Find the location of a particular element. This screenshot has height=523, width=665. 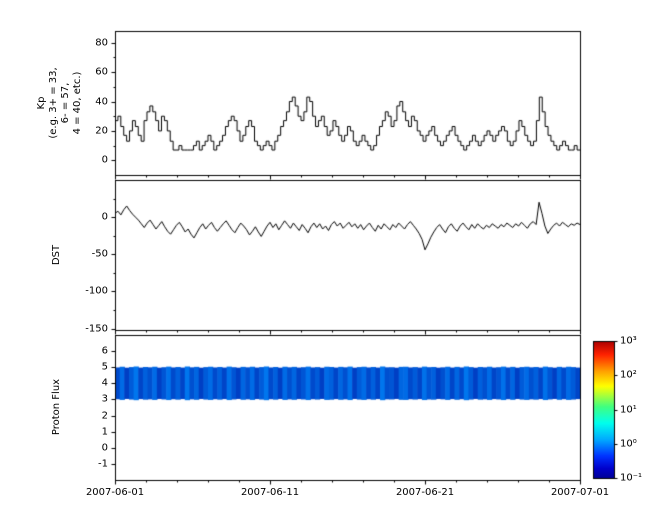

flux-ytick-label: 6 is located at coordinates (104, 351).